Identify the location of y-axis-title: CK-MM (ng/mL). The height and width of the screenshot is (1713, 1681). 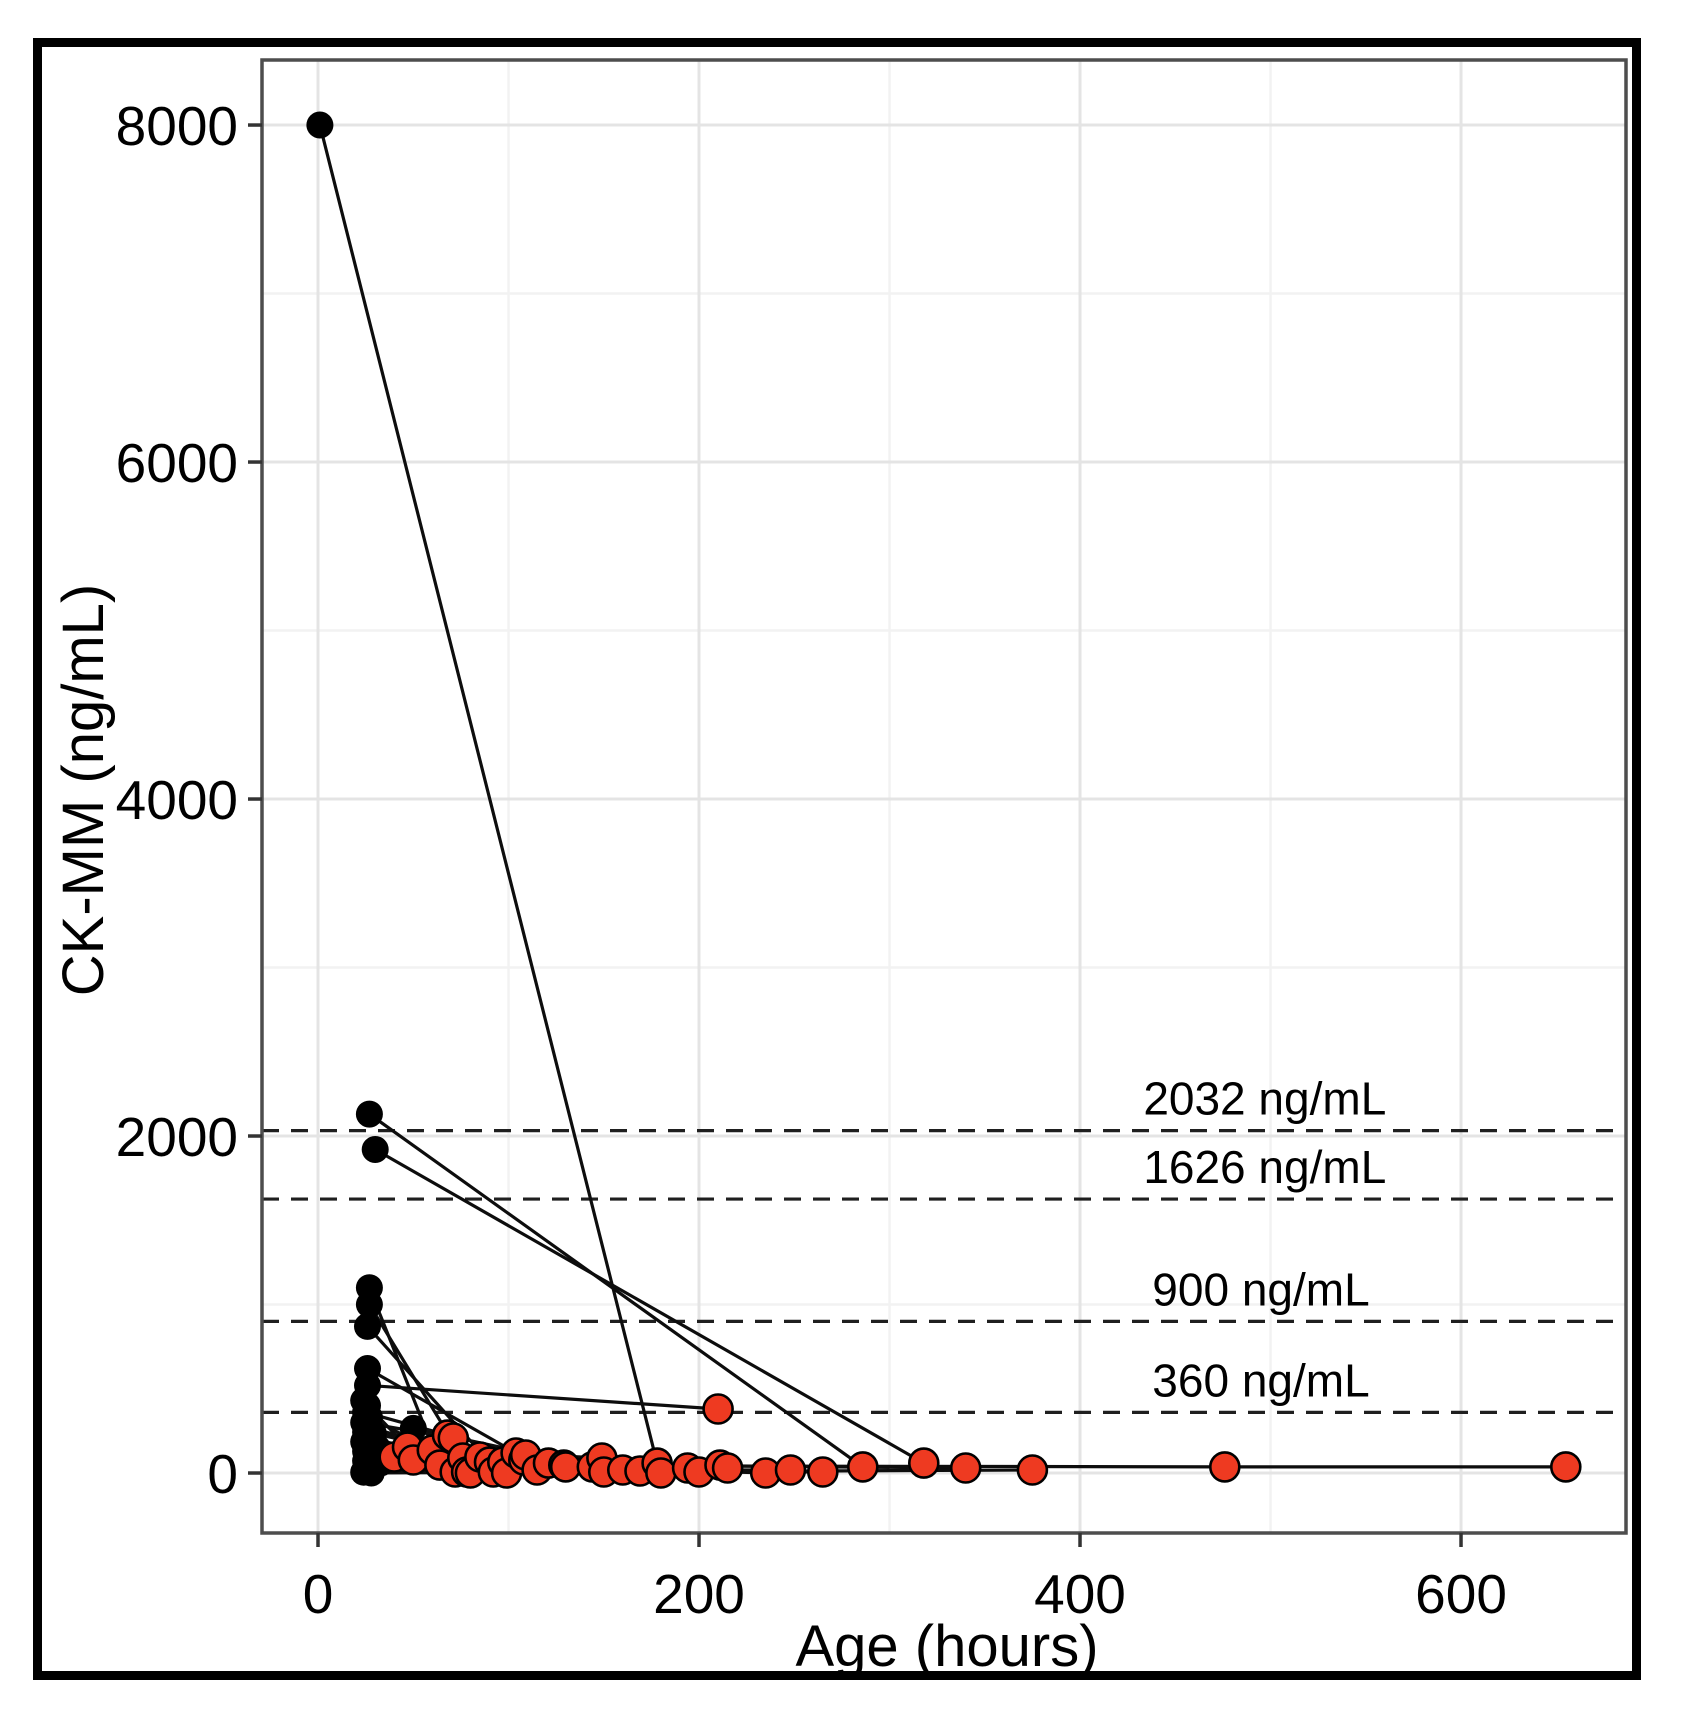
(83, 790).